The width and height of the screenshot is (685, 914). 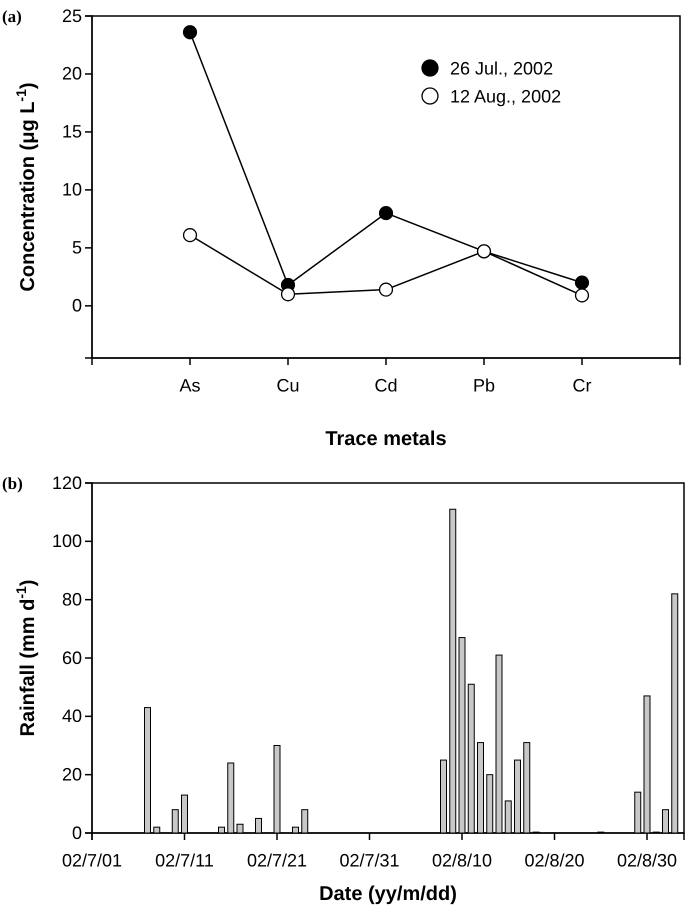 What do you see at coordinates (67, 482) in the screenshot?
I see `y-tick-label: 120` at bounding box center [67, 482].